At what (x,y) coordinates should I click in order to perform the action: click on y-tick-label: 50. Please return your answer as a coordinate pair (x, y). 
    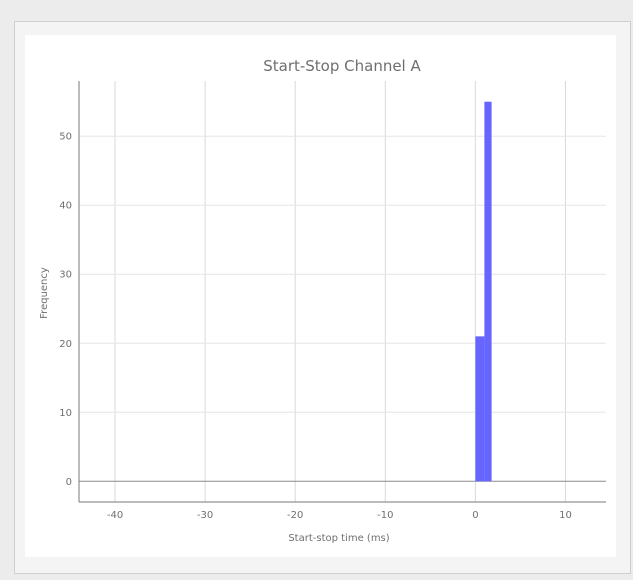
    Looking at the image, I should click on (65, 137).